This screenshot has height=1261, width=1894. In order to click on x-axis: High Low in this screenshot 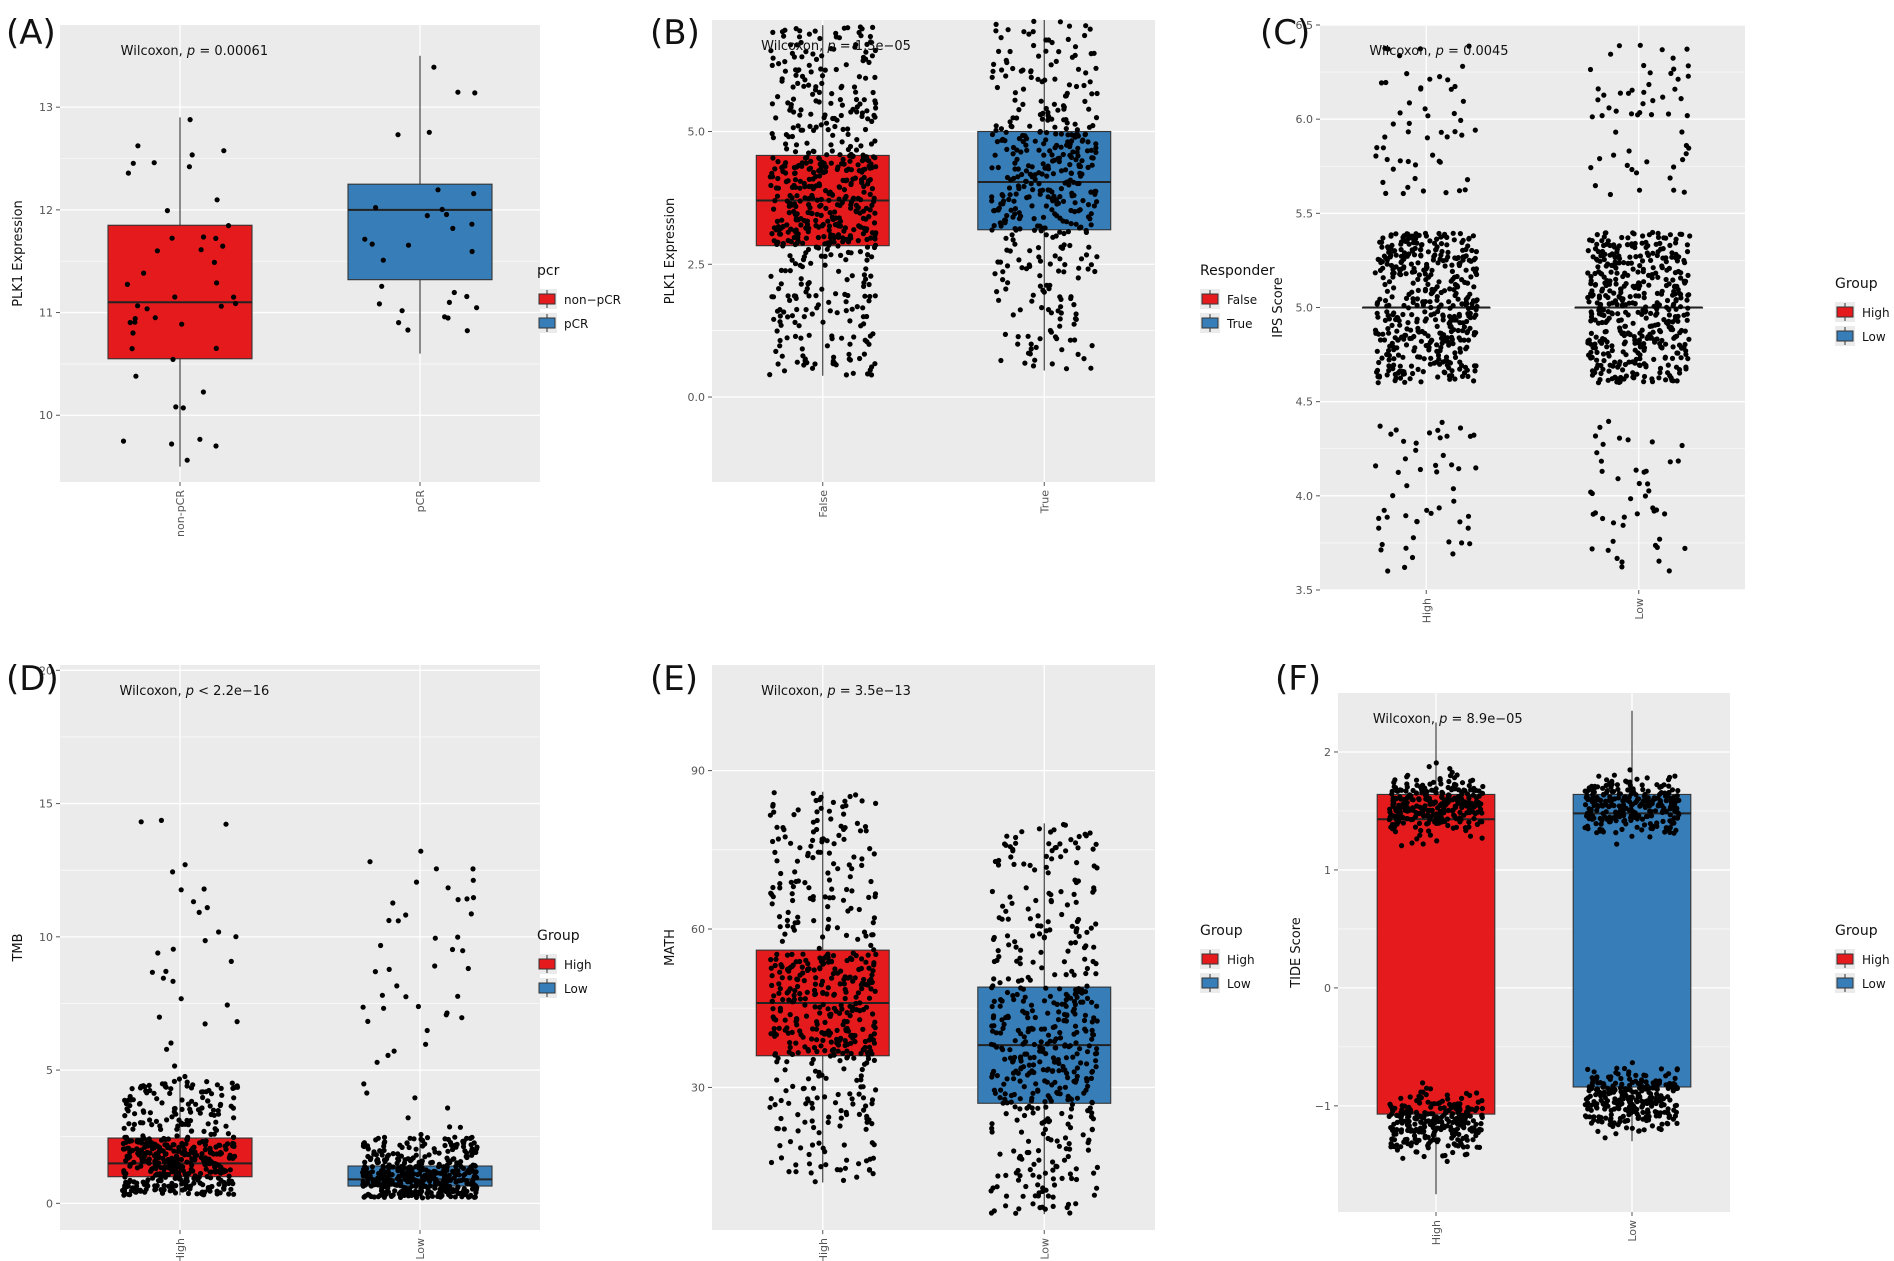, I will do `click(300, 1245)`.